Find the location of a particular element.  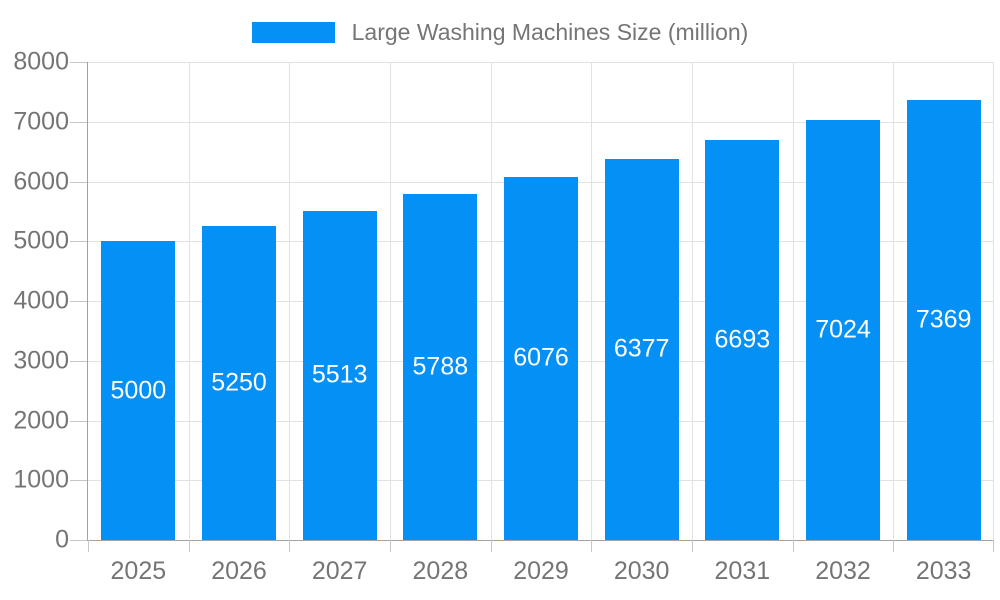

bar-value-label: 7369 is located at coordinates (943, 319).